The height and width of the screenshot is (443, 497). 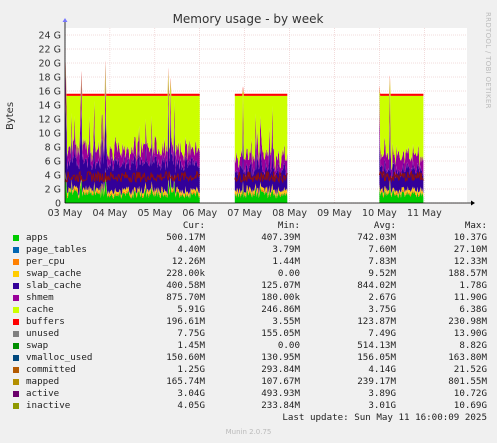 What do you see at coordinates (50, 64) in the screenshot?
I see `y-tick-label: 20 G` at bounding box center [50, 64].